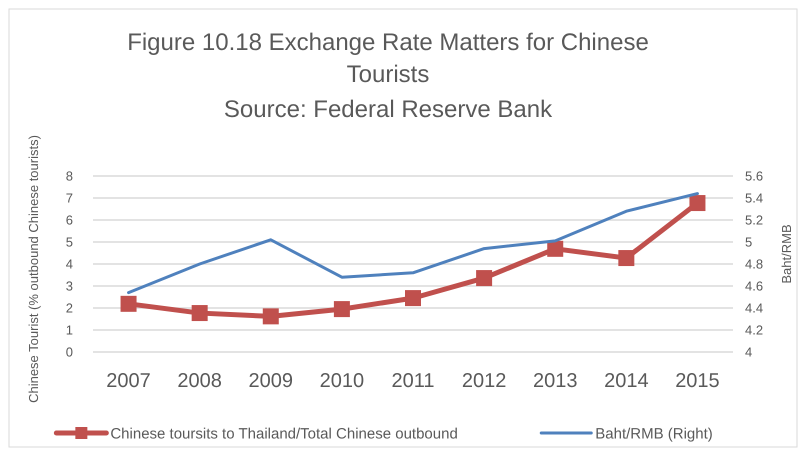 The image size is (806, 456). I want to click on x-tick-label: 2013, so click(555, 381).